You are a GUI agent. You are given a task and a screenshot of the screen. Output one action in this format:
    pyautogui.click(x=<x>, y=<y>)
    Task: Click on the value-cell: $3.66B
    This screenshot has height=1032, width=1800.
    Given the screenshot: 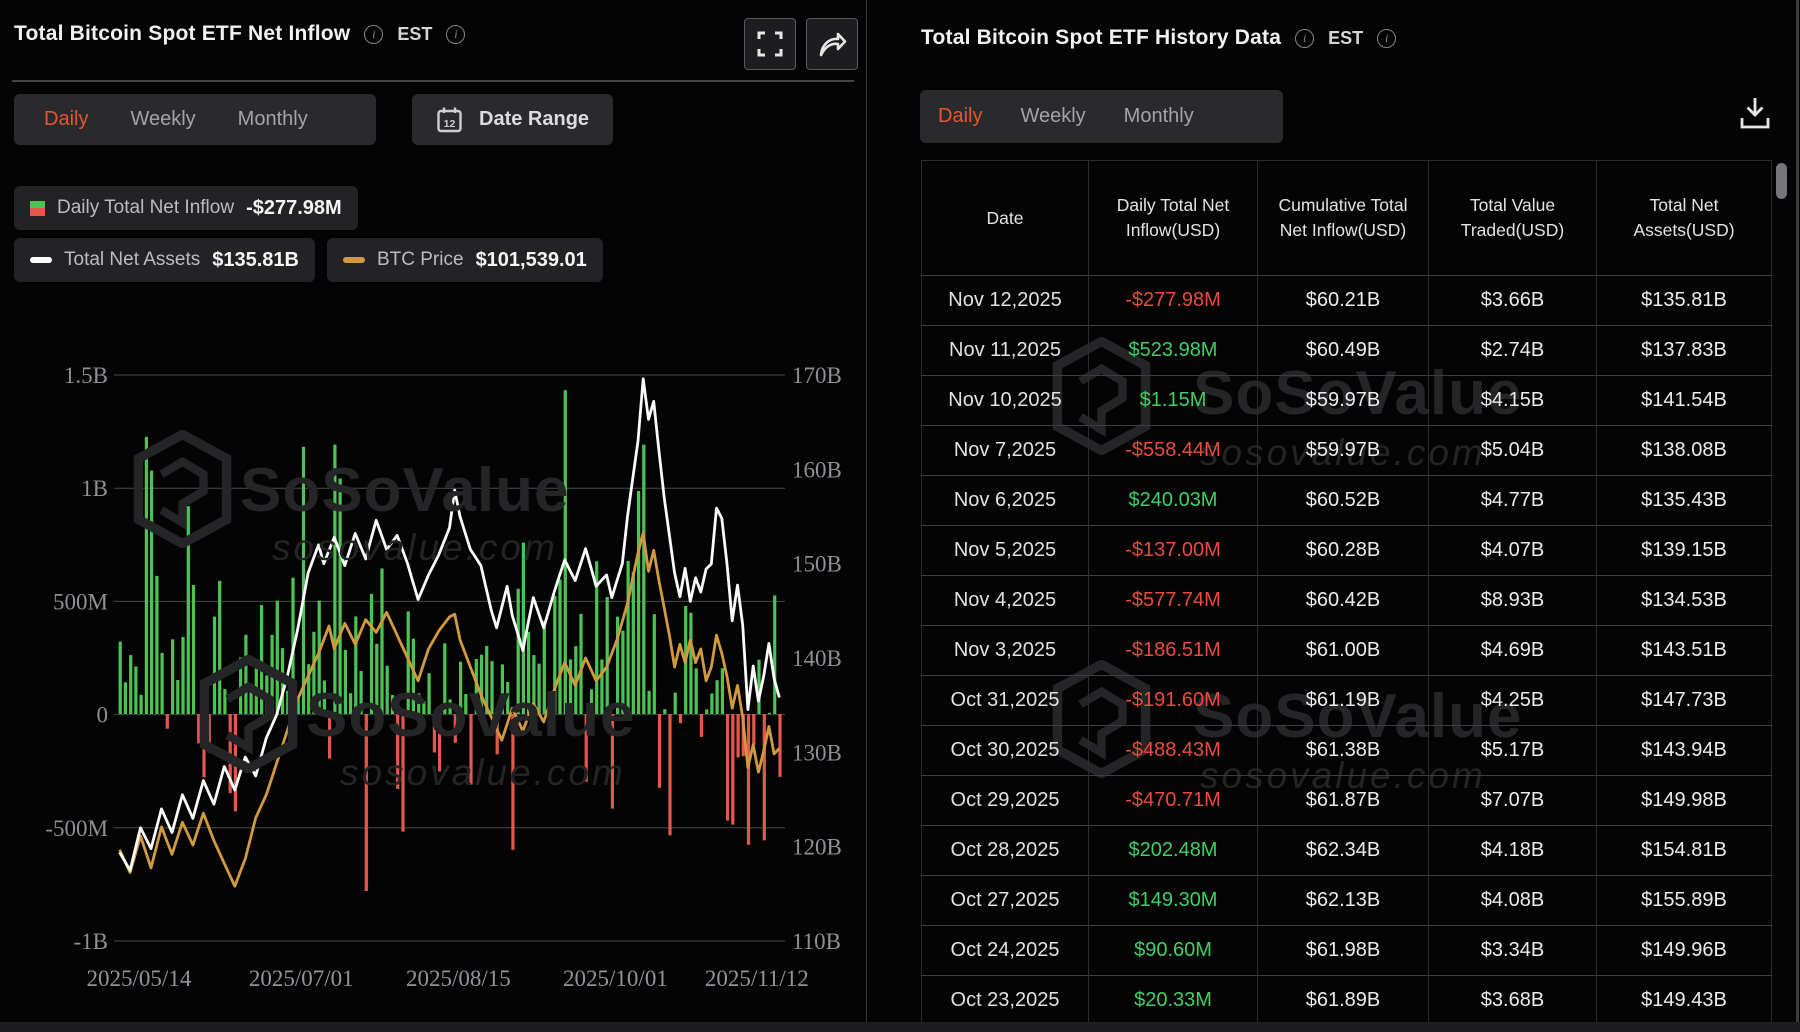 What is the action you would take?
    pyautogui.click(x=1512, y=300)
    